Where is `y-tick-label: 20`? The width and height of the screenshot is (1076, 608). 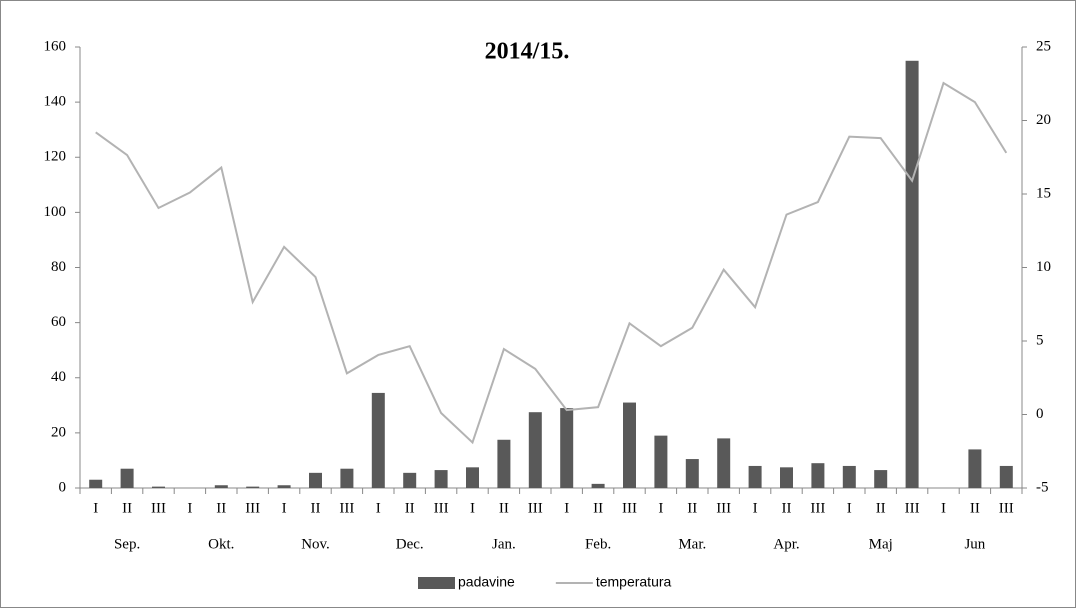 y-tick-label: 20 is located at coordinates (58, 432).